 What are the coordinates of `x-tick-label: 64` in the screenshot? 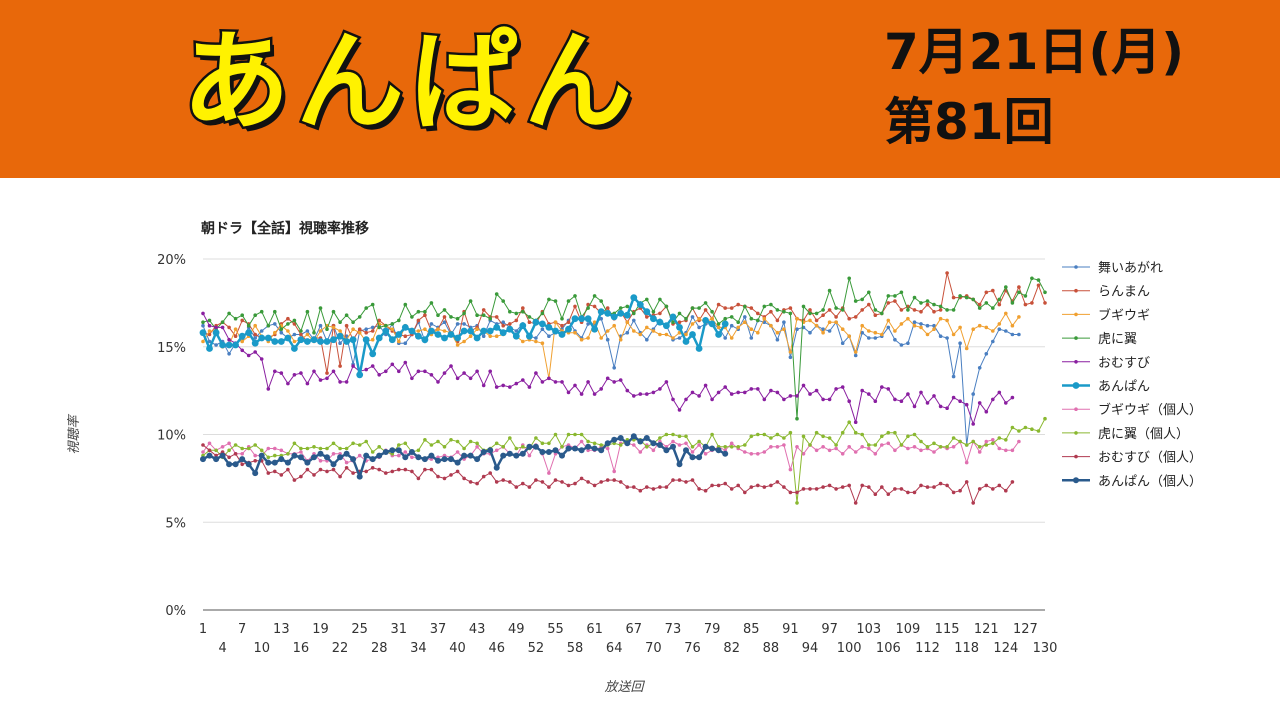 It's located at (614, 648).